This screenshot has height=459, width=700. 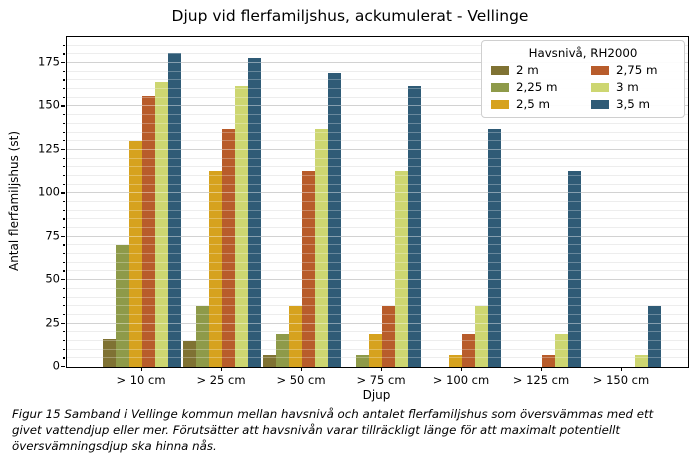 What do you see at coordinates (49, 104) in the screenshot?
I see `y-tick-label: 150` at bounding box center [49, 104].